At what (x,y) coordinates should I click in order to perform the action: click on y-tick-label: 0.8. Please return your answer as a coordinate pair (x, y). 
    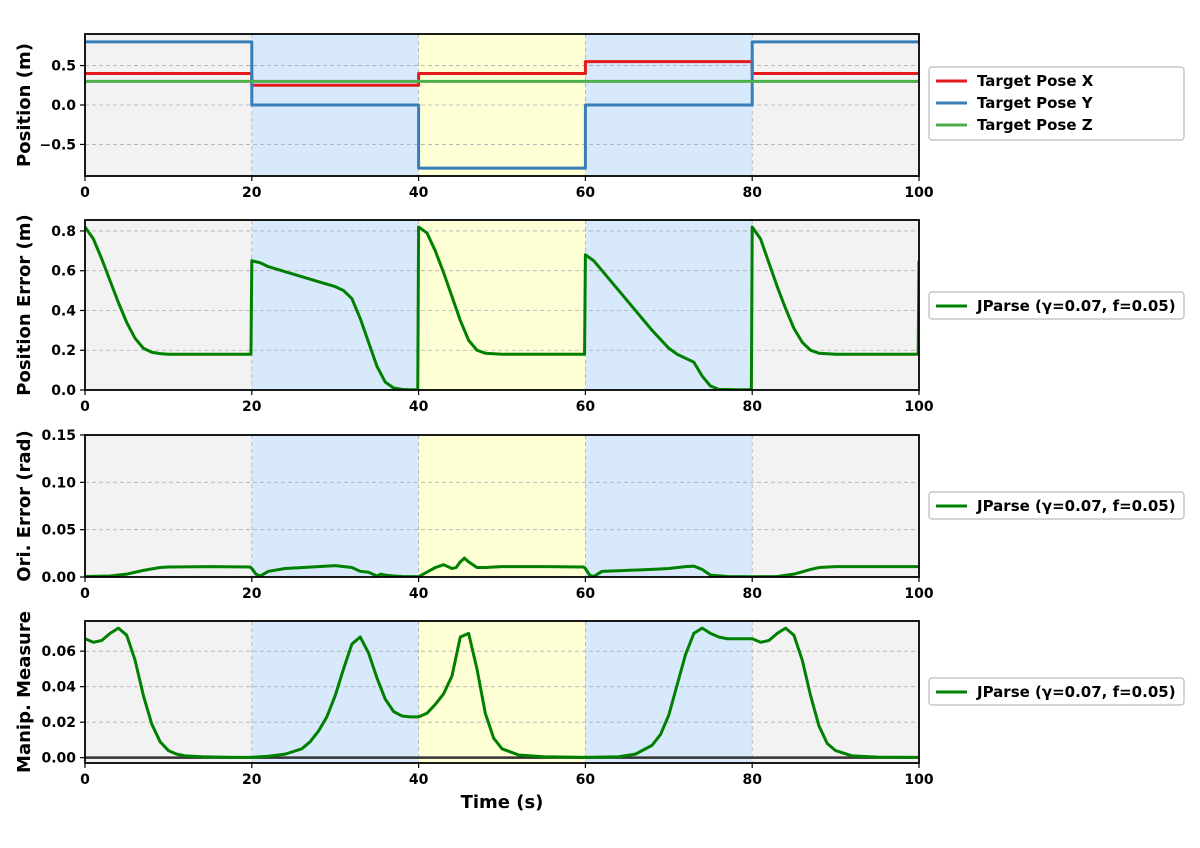
    Looking at the image, I should click on (63, 232).